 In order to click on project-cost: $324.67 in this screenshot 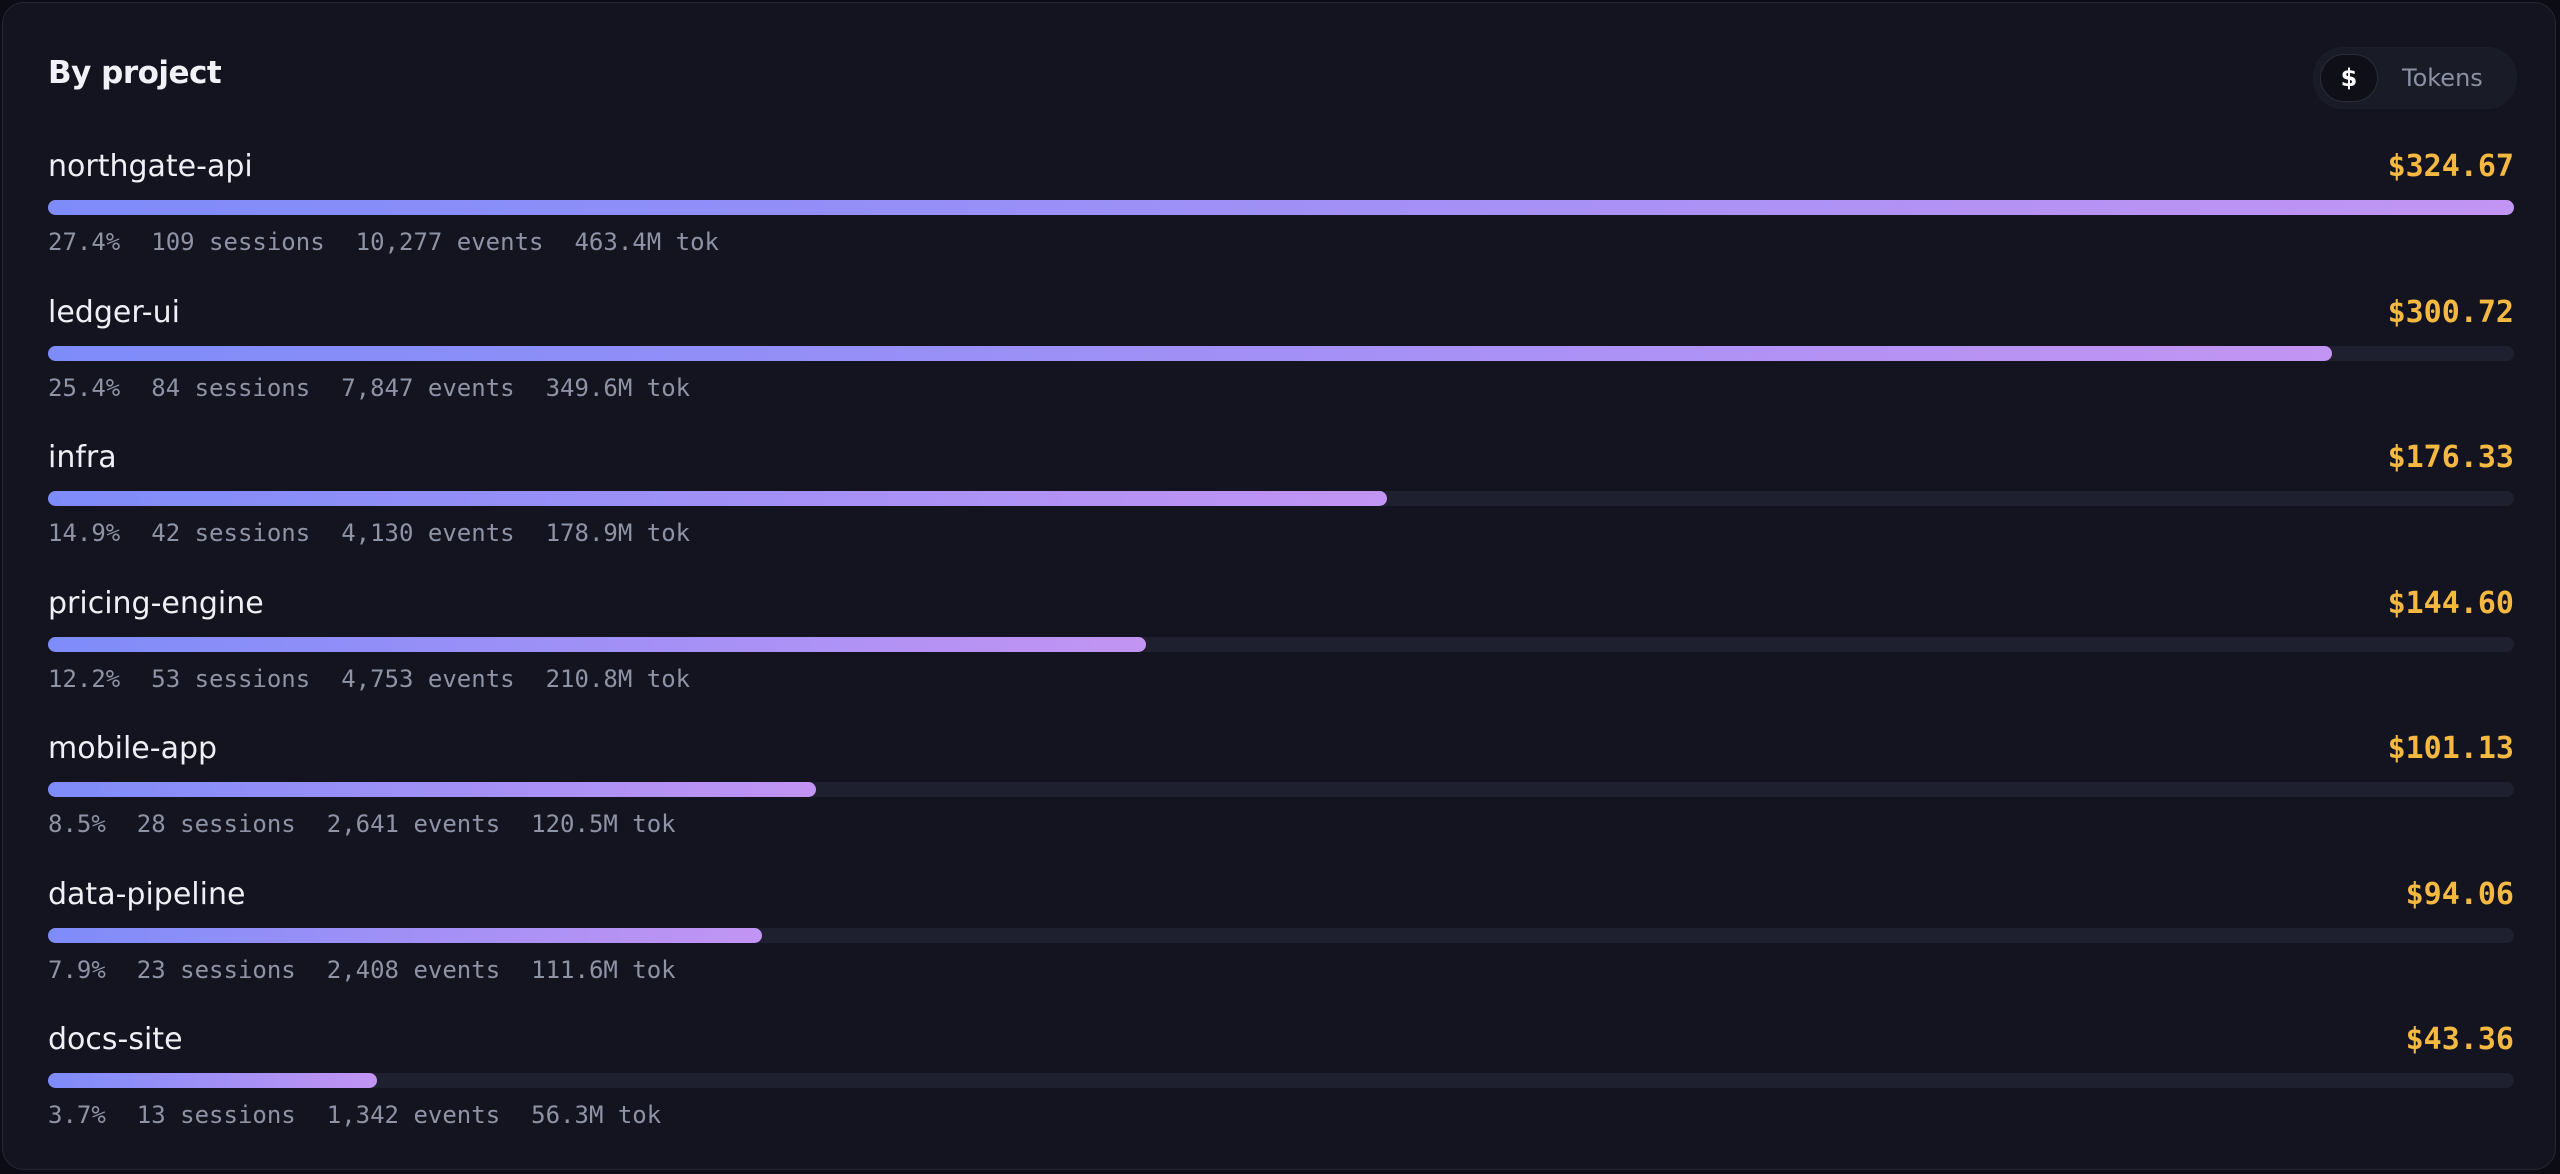, I will do `click(2450, 166)`.